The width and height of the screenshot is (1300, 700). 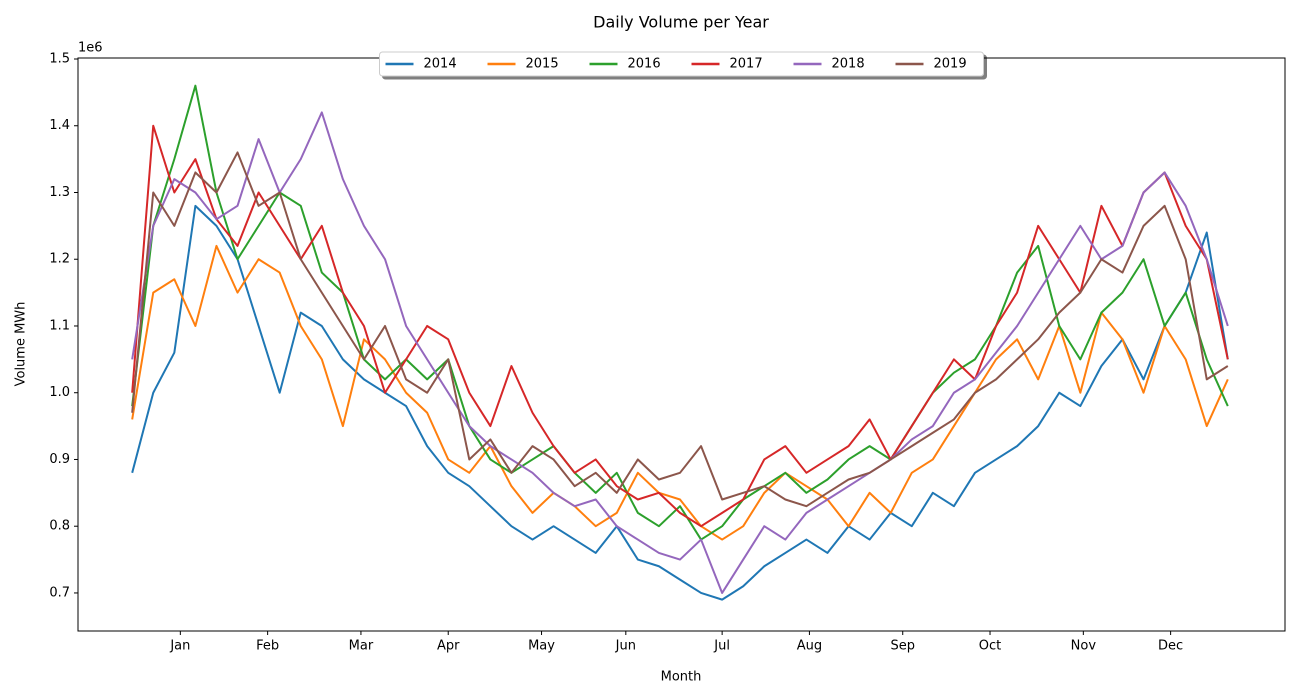 What do you see at coordinates (542, 64) in the screenshot?
I see `legend-label: 2015` at bounding box center [542, 64].